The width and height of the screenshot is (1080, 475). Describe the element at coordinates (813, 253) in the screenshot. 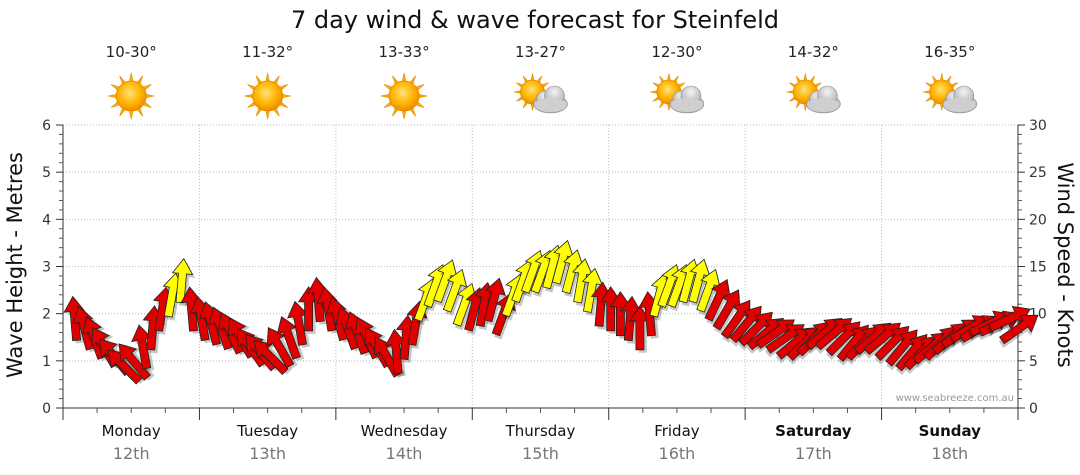

I see `day-saturday: 14-32° Saturday 17th` at that location.